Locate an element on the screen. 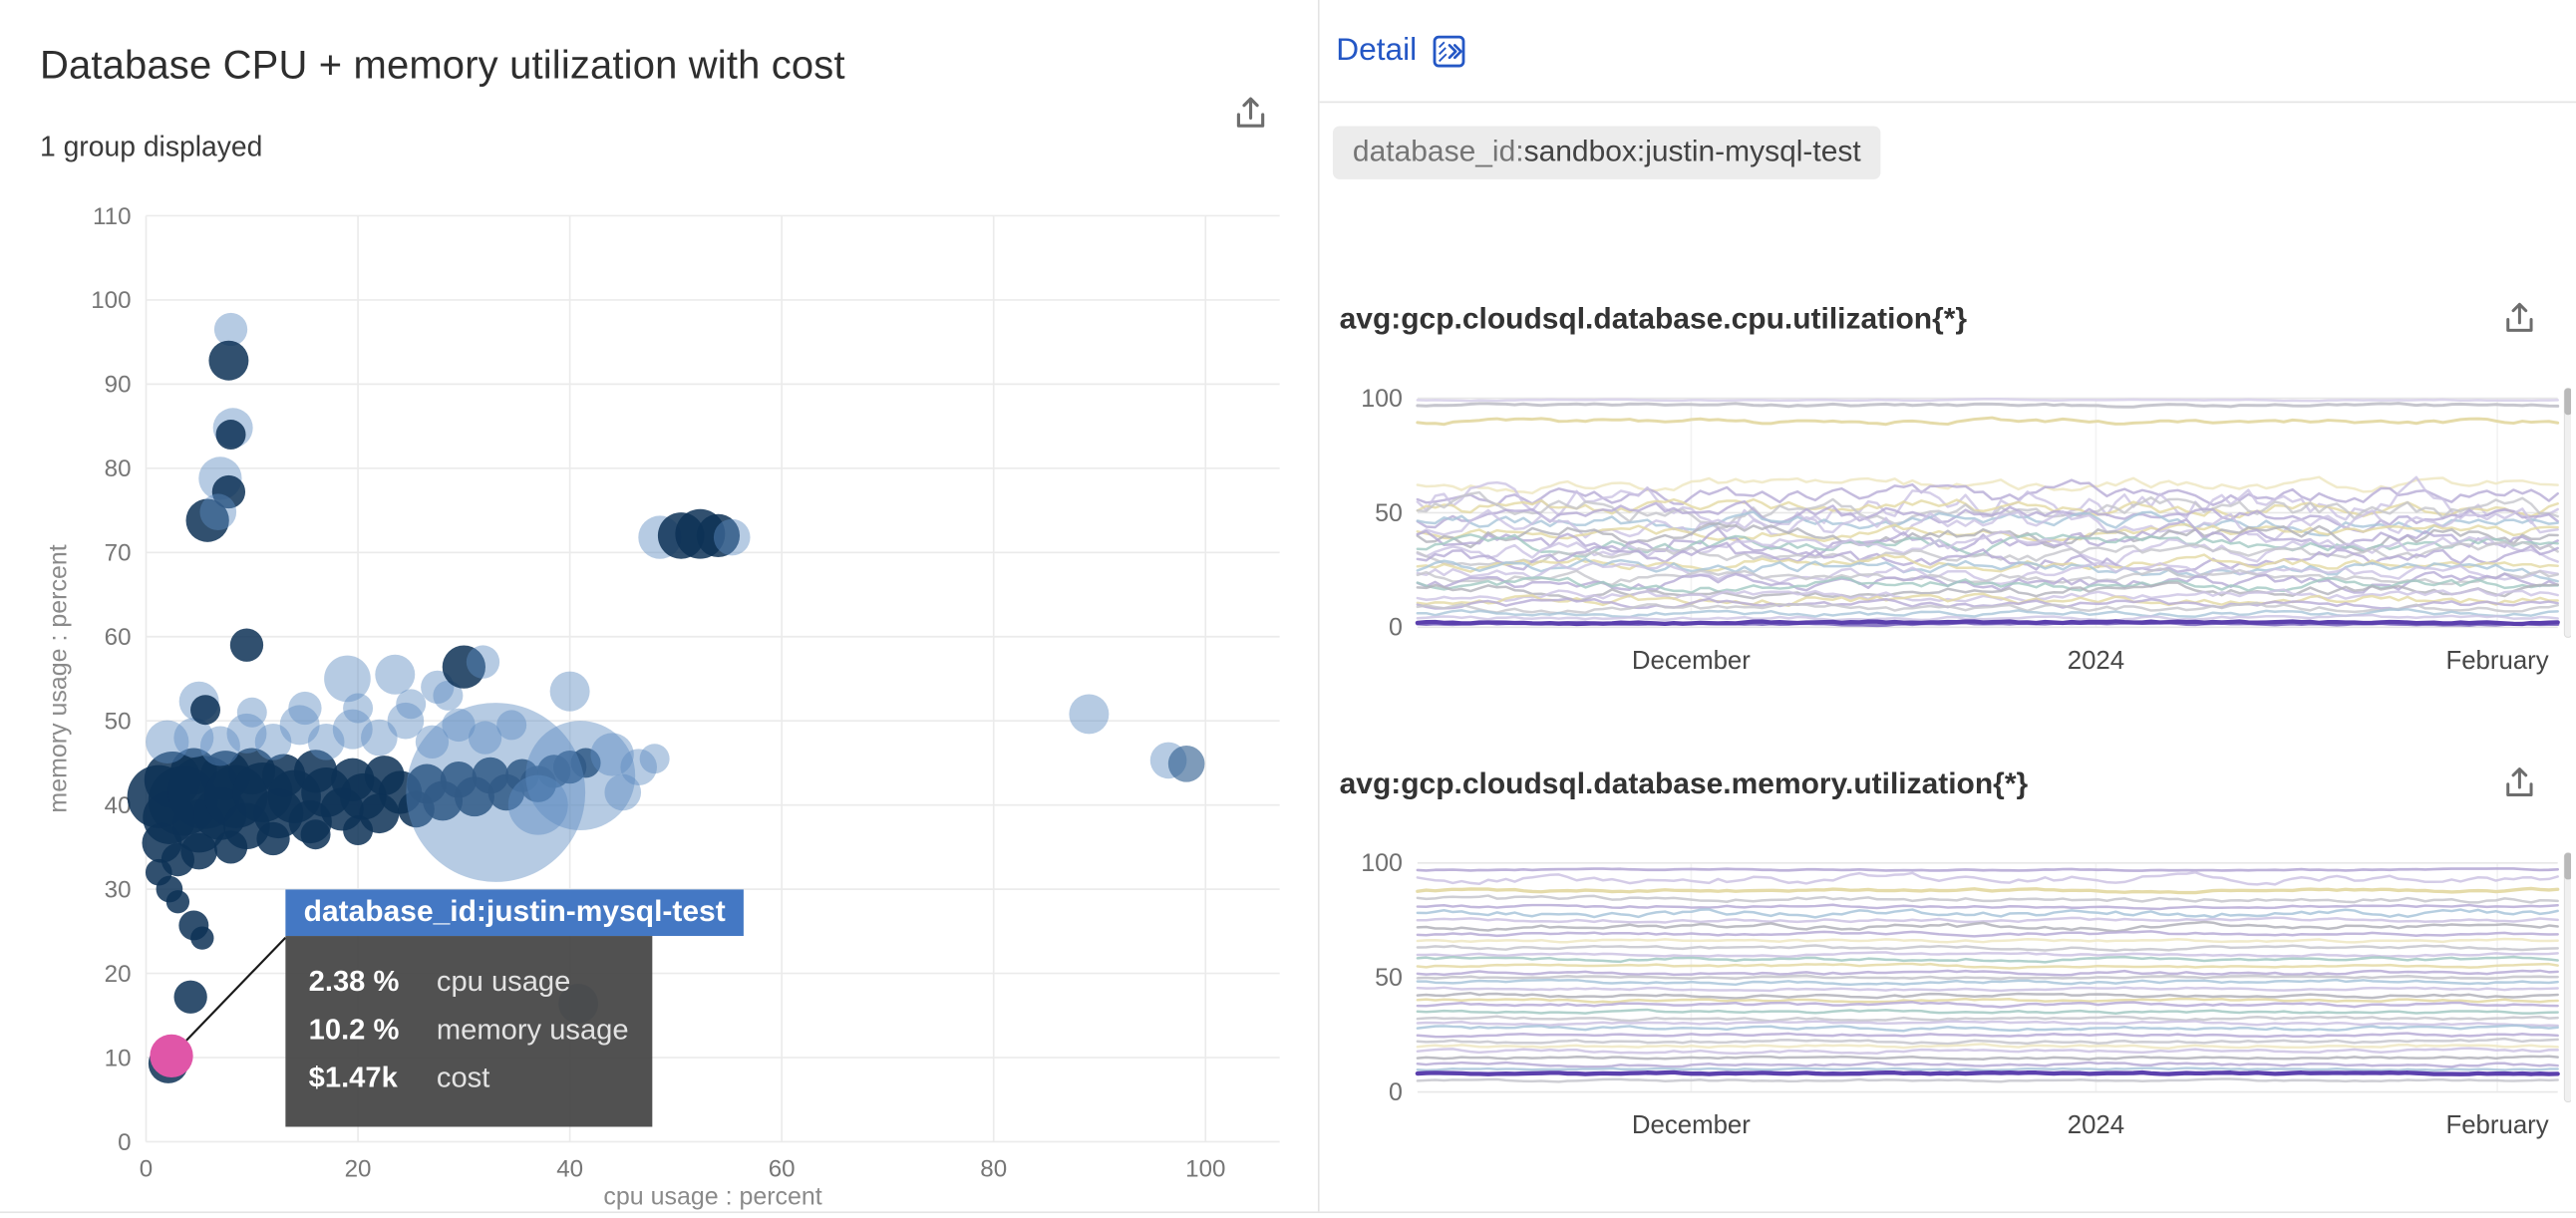 This screenshot has width=2576, height=1218. y-scrollbar is located at coordinates (2567, 977).